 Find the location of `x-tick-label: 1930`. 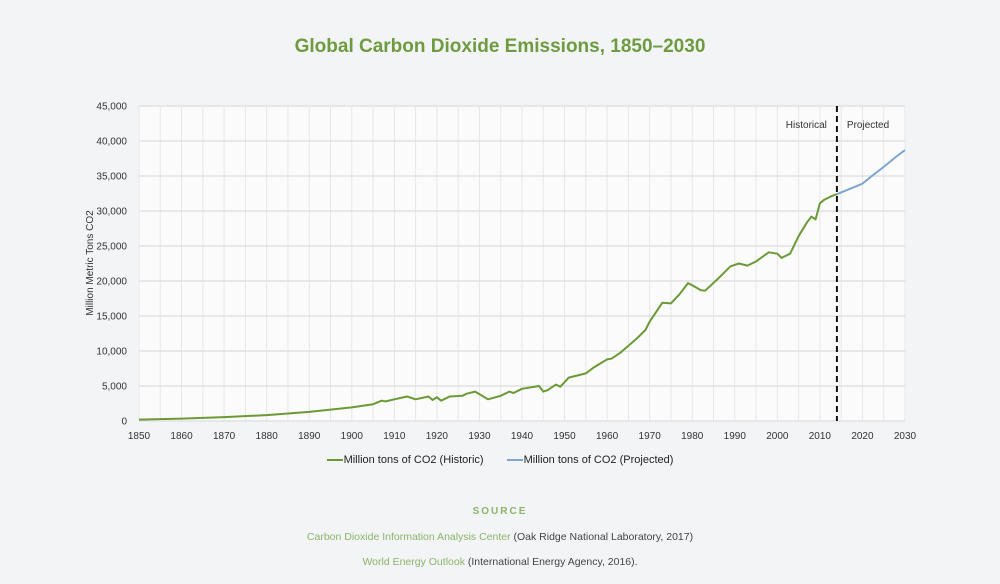

x-tick-label: 1930 is located at coordinates (479, 436).